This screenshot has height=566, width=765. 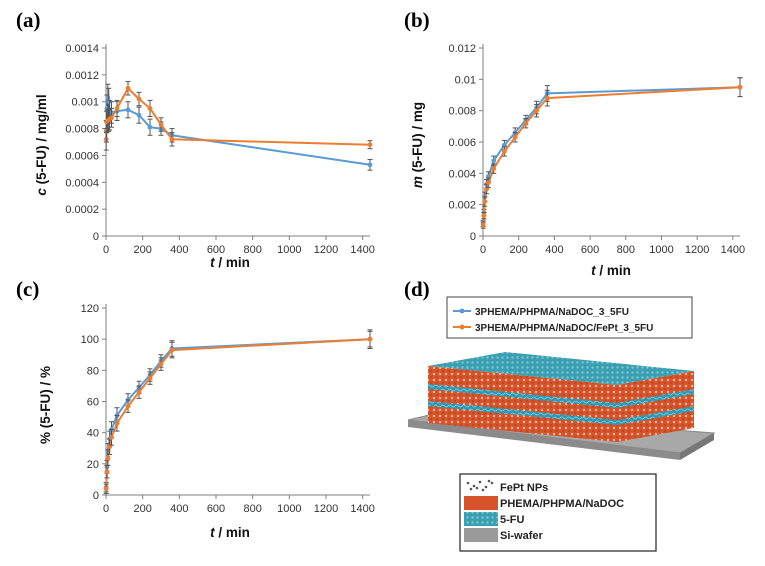 I want to click on film-front-face, so click(x=522, y=404).